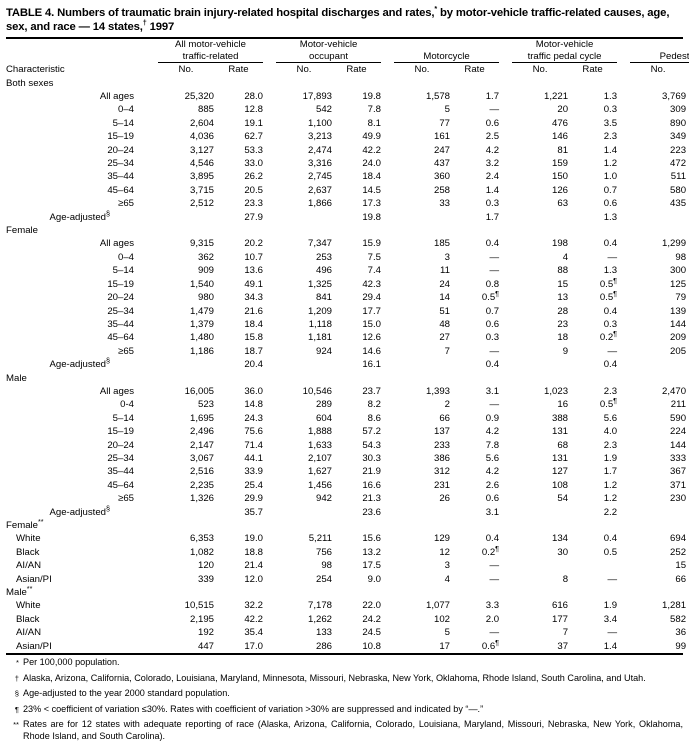 The width and height of the screenshot is (689, 742). Describe the element at coordinates (82, 632) in the screenshot. I see `row-label: AI/AN` at that location.